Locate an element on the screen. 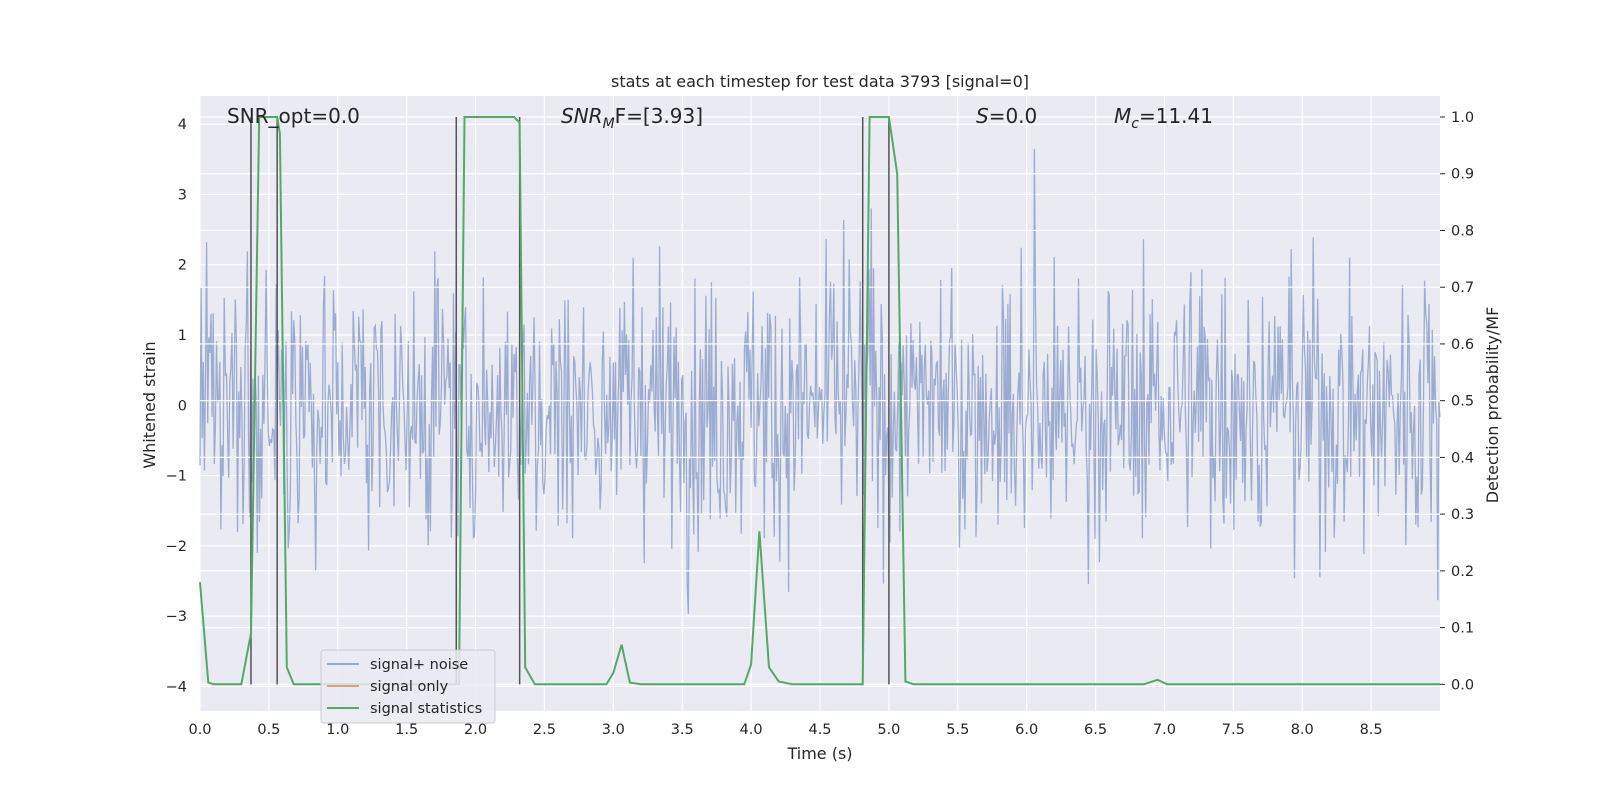 The image size is (1600, 800). x-tick-label: 5.0 is located at coordinates (888, 730).